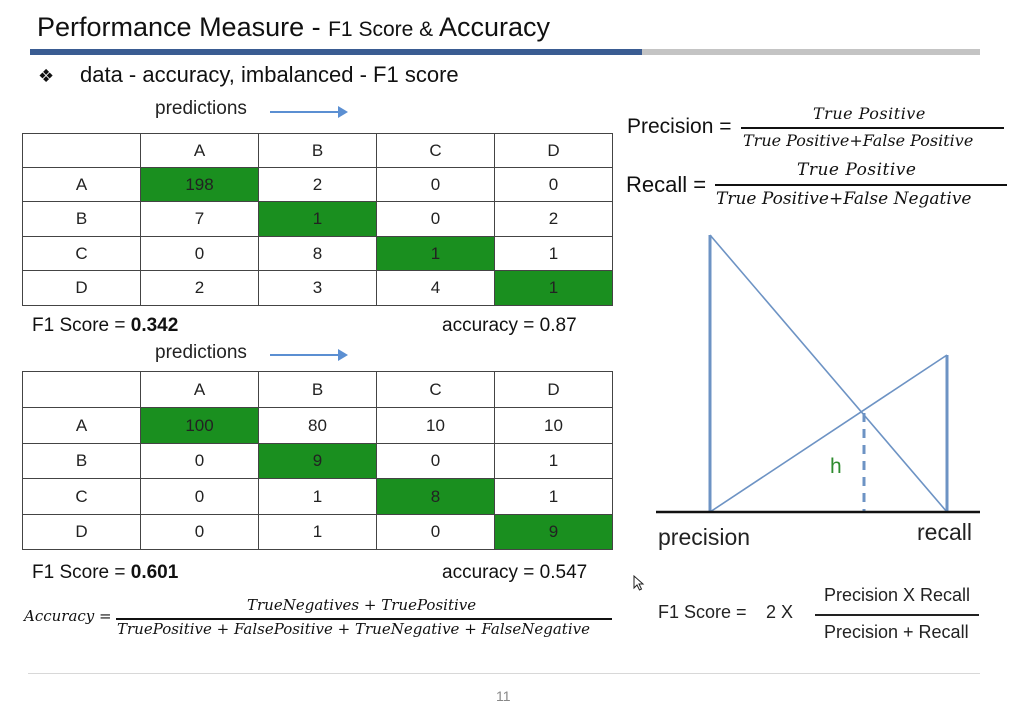 The width and height of the screenshot is (1015, 716). Describe the element at coordinates (505, 52) in the screenshot. I see `title-underline` at that location.